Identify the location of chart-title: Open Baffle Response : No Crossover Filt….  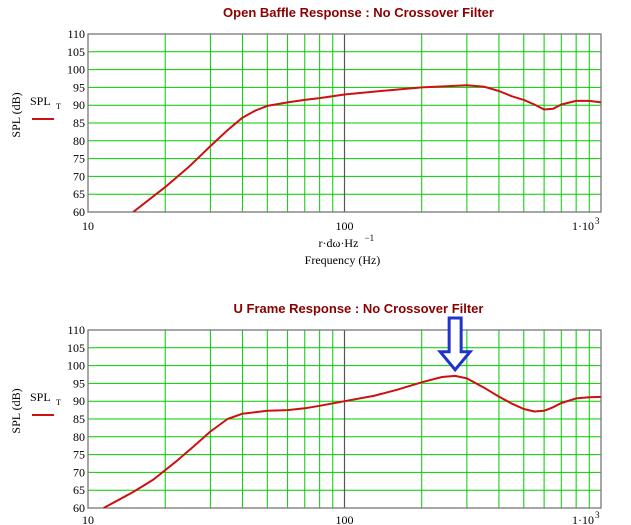
(358, 12).